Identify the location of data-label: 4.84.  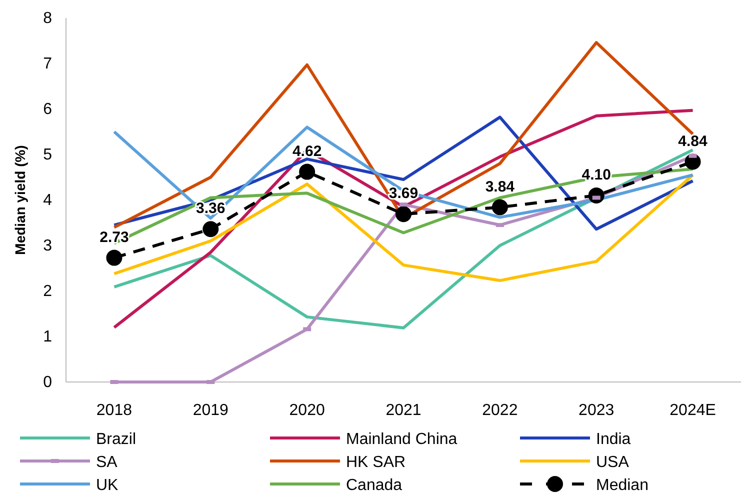
(693, 141).